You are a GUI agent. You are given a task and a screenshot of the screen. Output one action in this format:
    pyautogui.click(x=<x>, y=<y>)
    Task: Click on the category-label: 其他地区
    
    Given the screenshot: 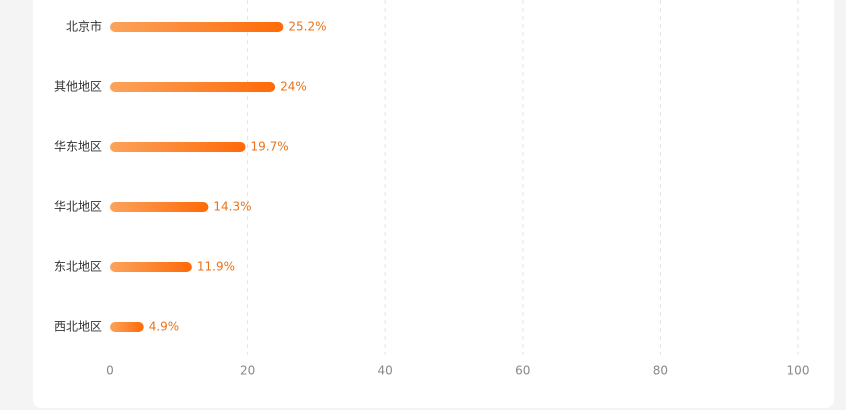 What is the action you would take?
    pyautogui.click(x=78, y=87)
    